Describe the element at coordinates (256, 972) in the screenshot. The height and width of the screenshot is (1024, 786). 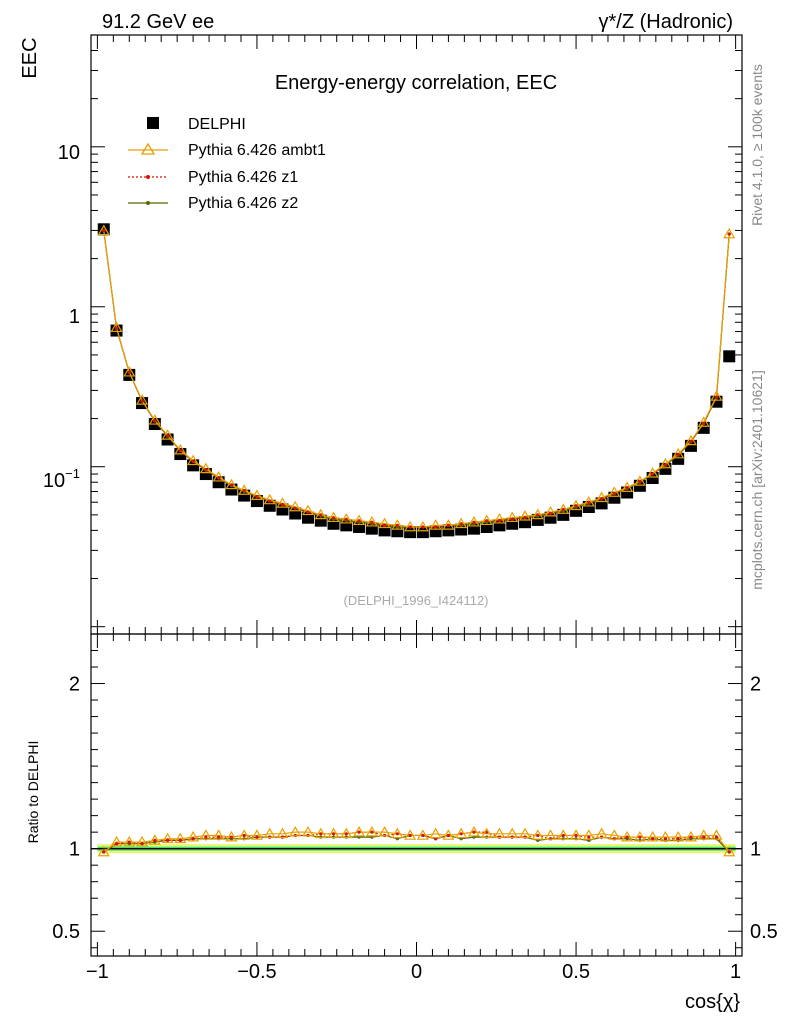
I see `x-tick-label: −0.5` at that location.